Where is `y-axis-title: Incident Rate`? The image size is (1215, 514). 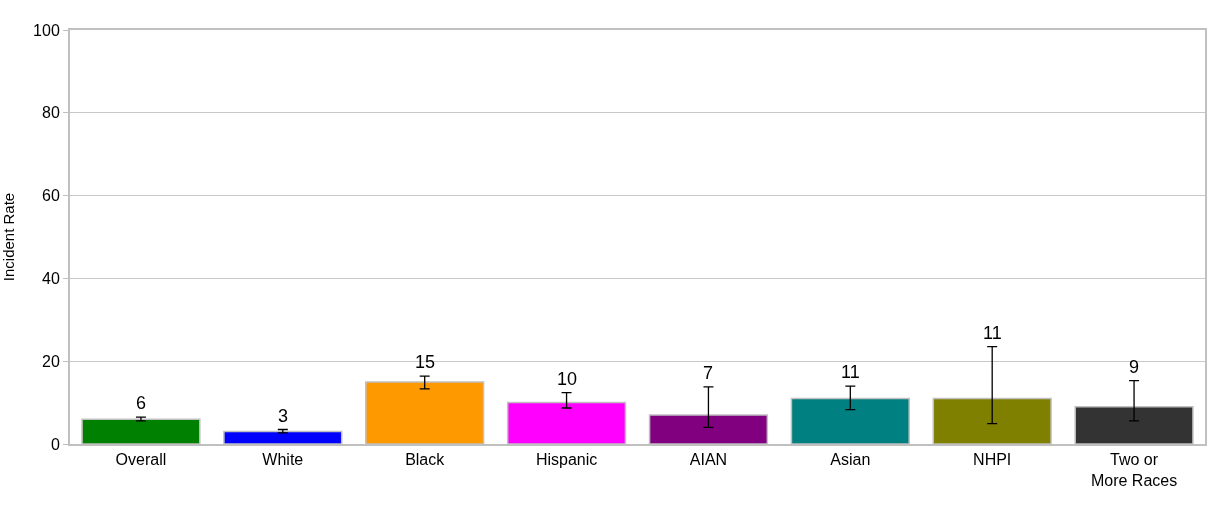
y-axis-title: Incident Rate is located at coordinates (8, 237).